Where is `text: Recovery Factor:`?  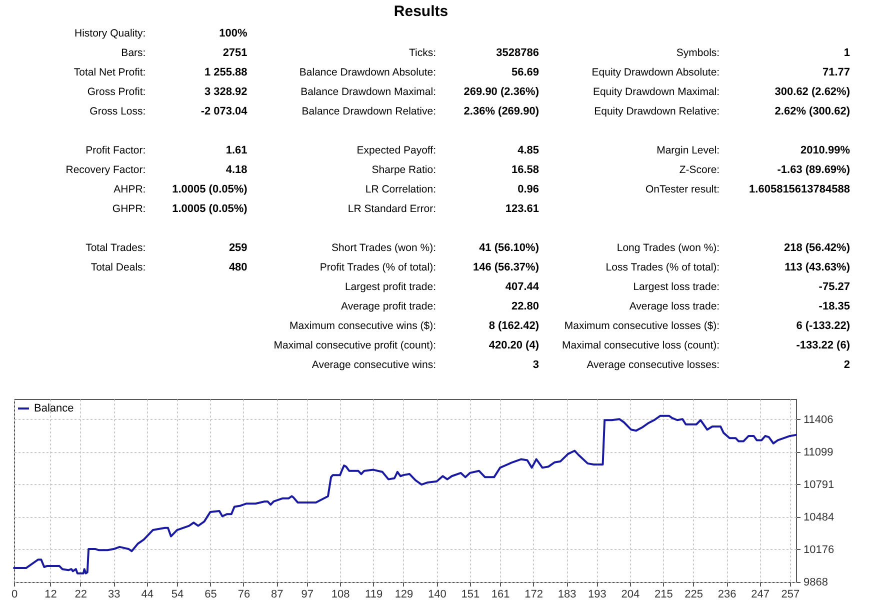
text: Recovery Factor: is located at coordinates (106, 170).